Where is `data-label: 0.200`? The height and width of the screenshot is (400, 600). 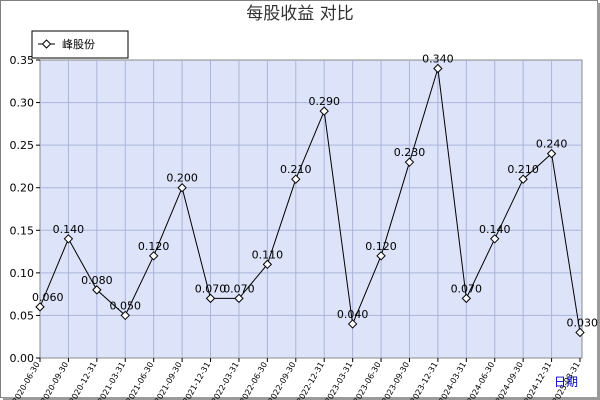
data-label: 0.200 is located at coordinates (182, 178).